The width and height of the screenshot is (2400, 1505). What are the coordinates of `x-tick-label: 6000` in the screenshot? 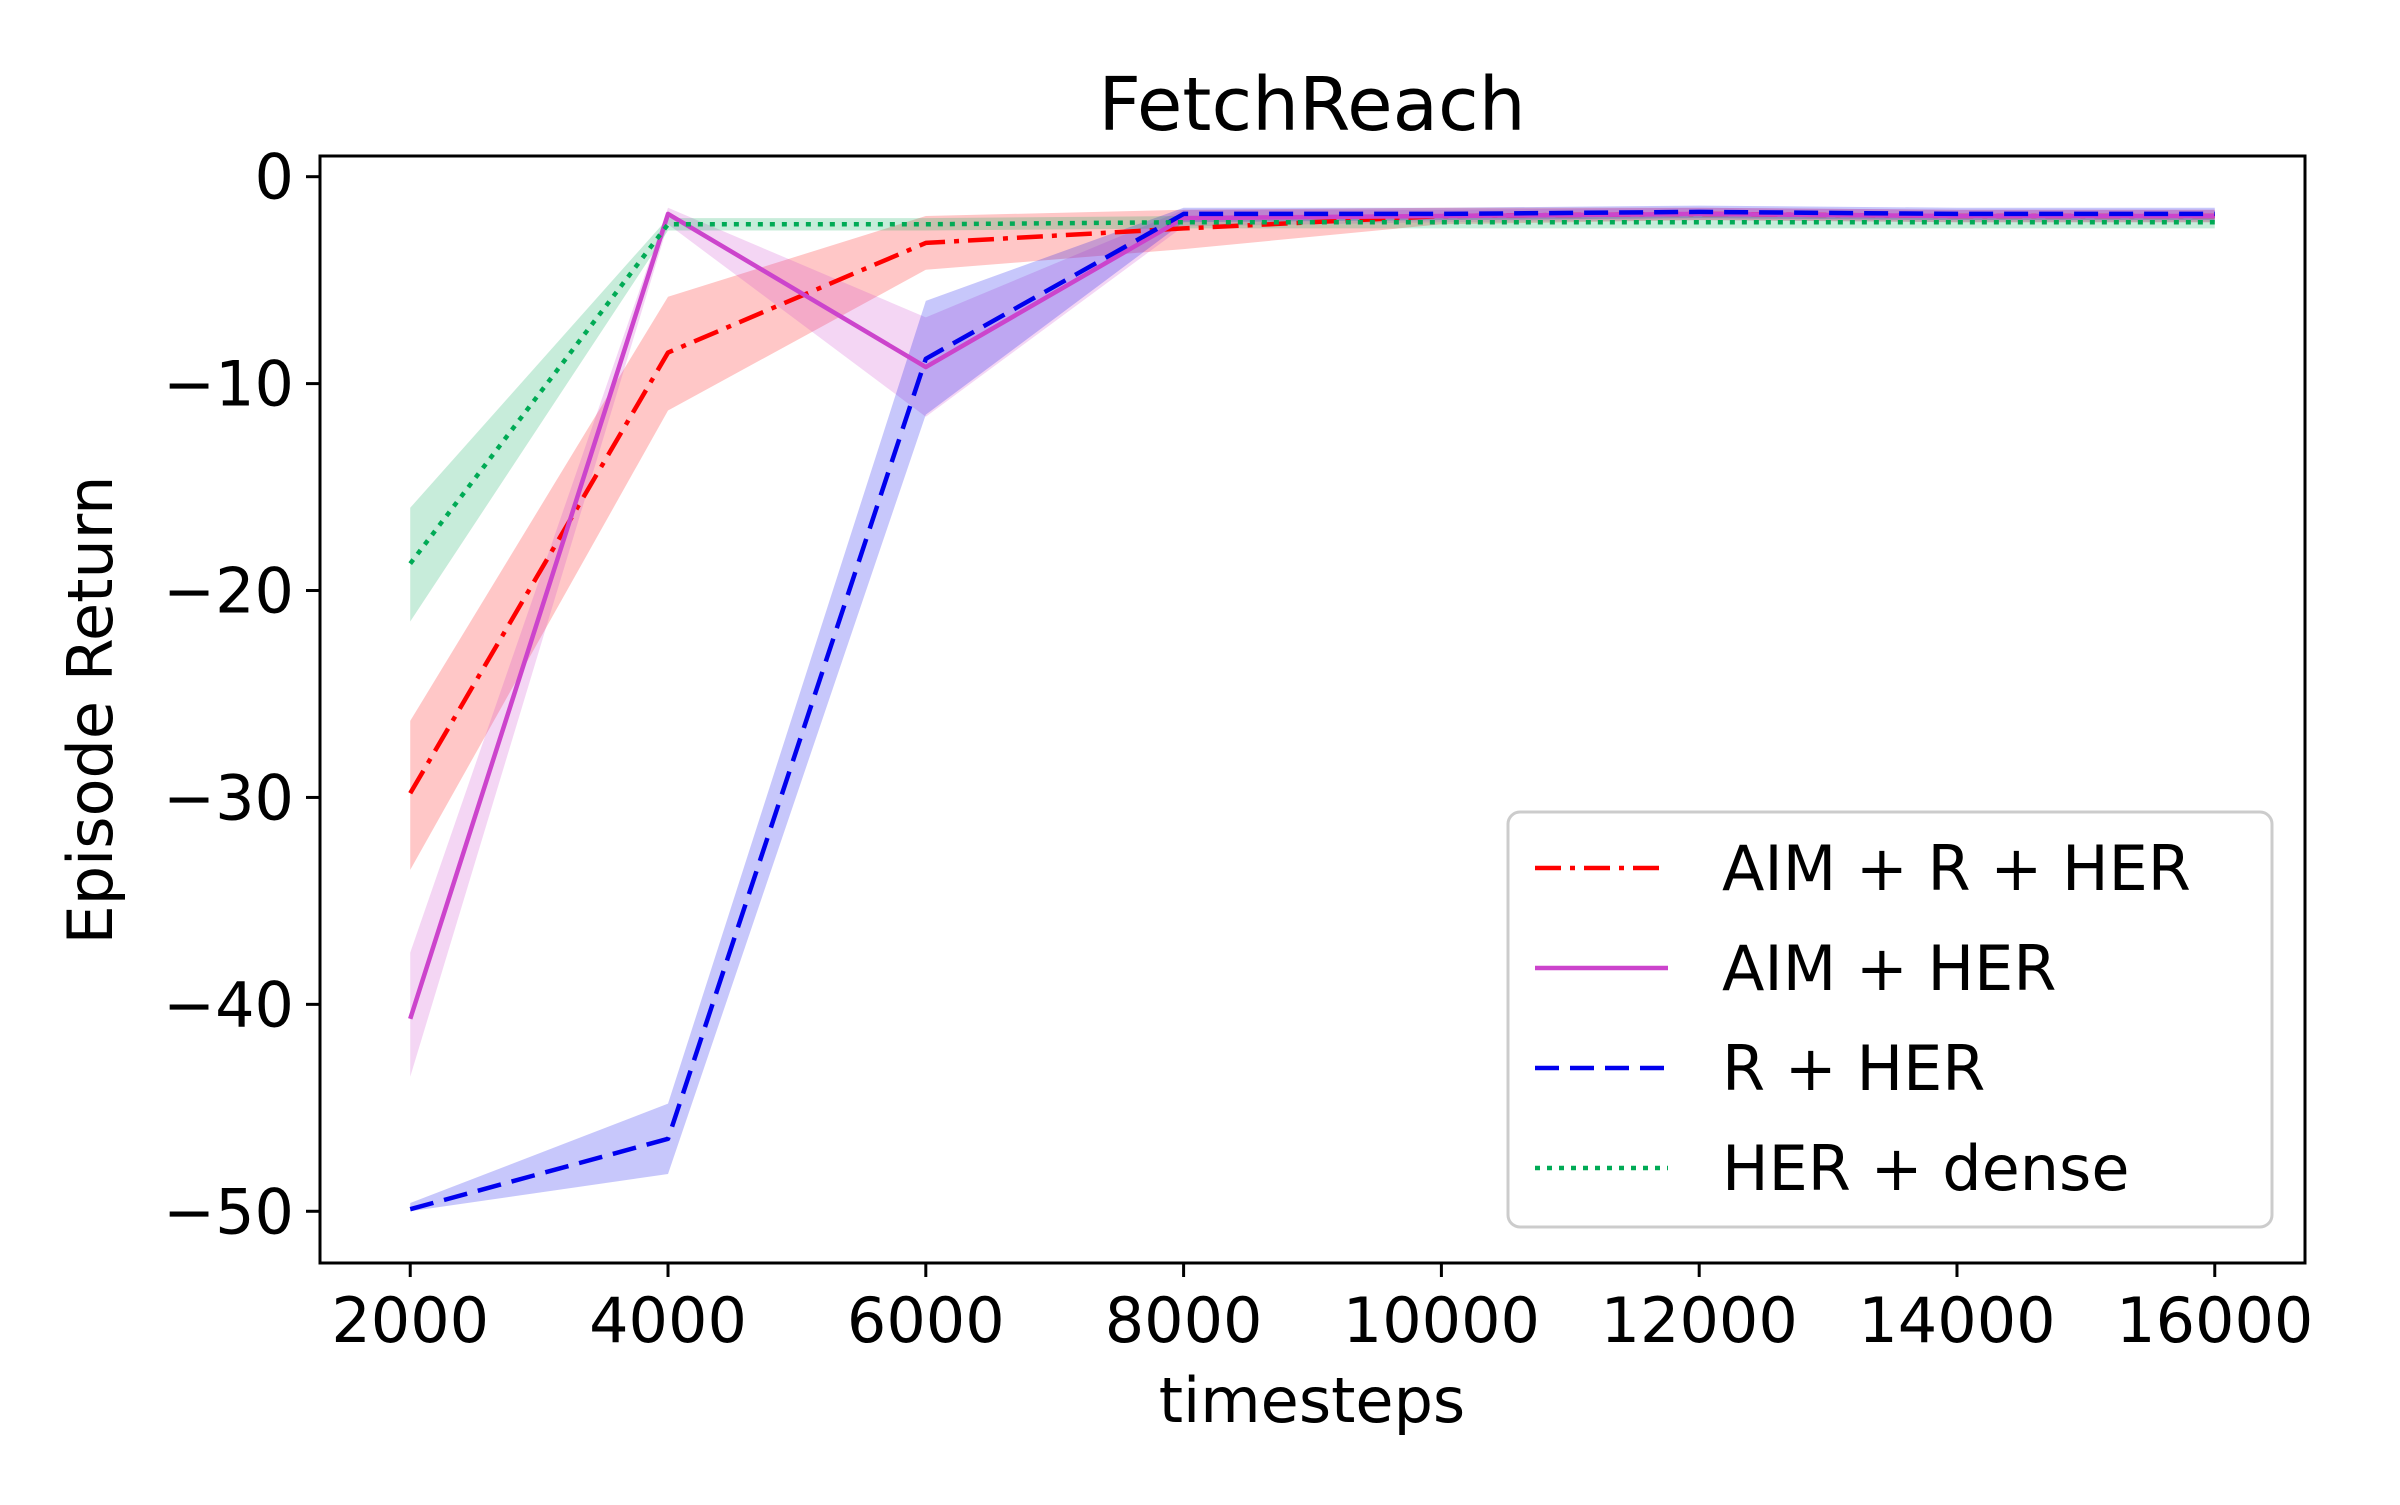 It's located at (926, 1320).